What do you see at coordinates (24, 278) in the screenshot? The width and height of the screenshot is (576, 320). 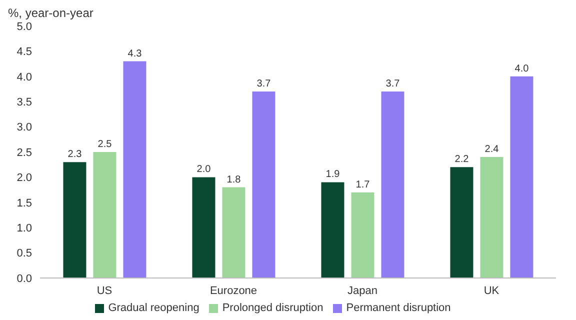 I see `y-tick-label: 0.0` at bounding box center [24, 278].